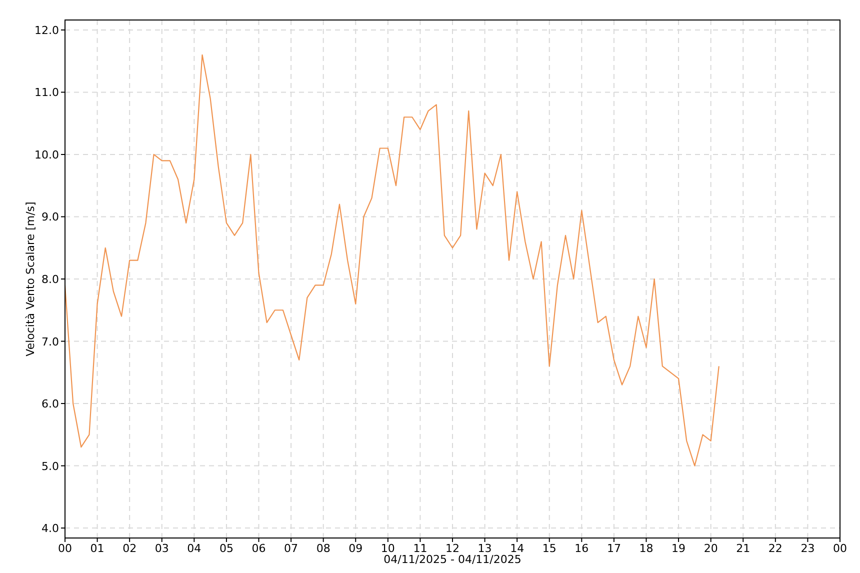  What do you see at coordinates (50, 279) in the screenshot?
I see `y-tick-label: 8.0` at bounding box center [50, 279].